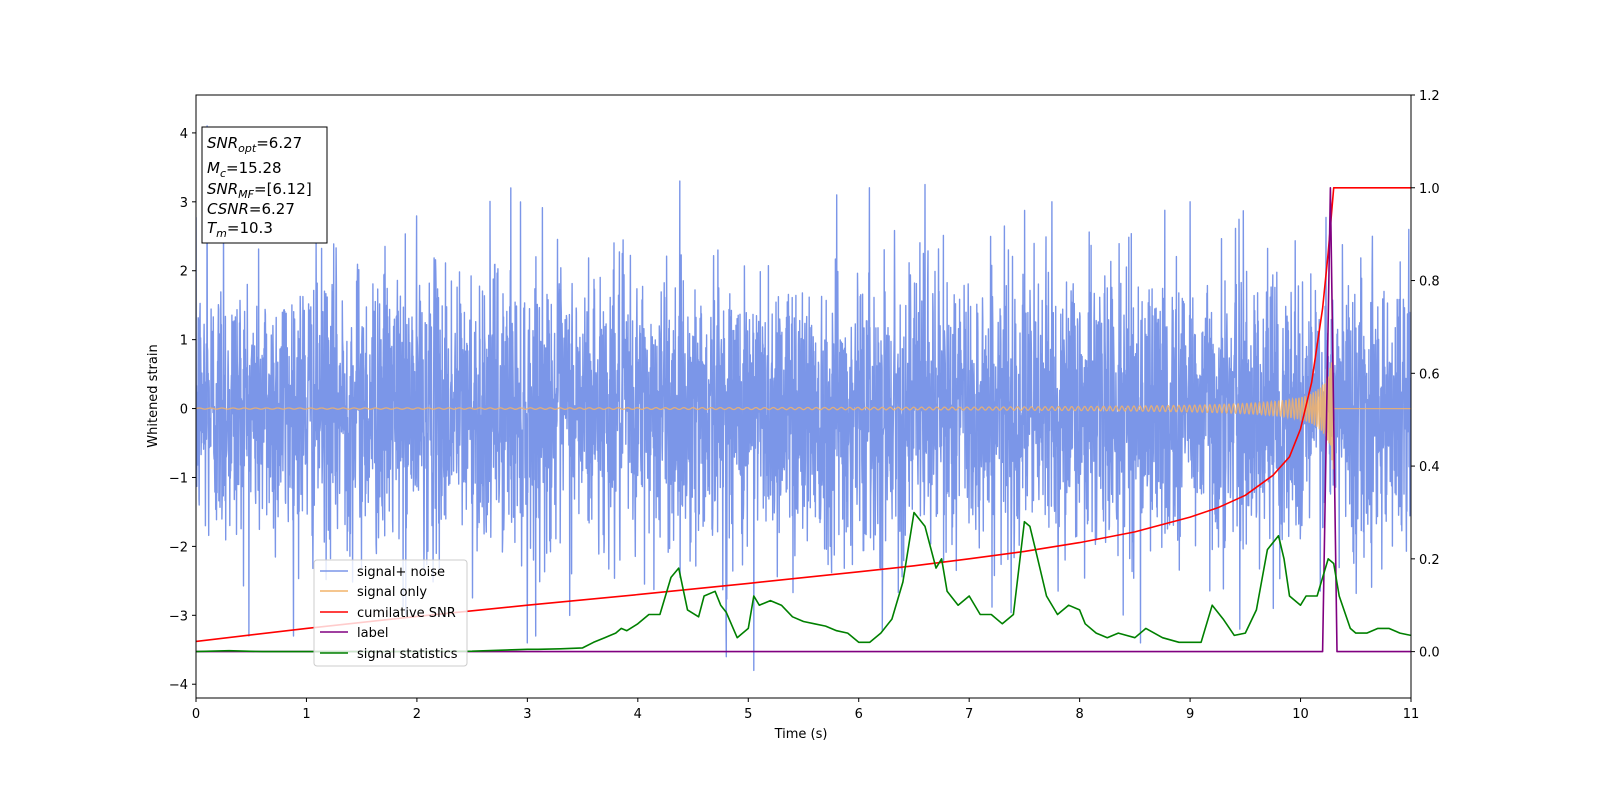  What do you see at coordinates (178, 616) in the screenshot?
I see `y-left-tick-label: −3` at bounding box center [178, 616].